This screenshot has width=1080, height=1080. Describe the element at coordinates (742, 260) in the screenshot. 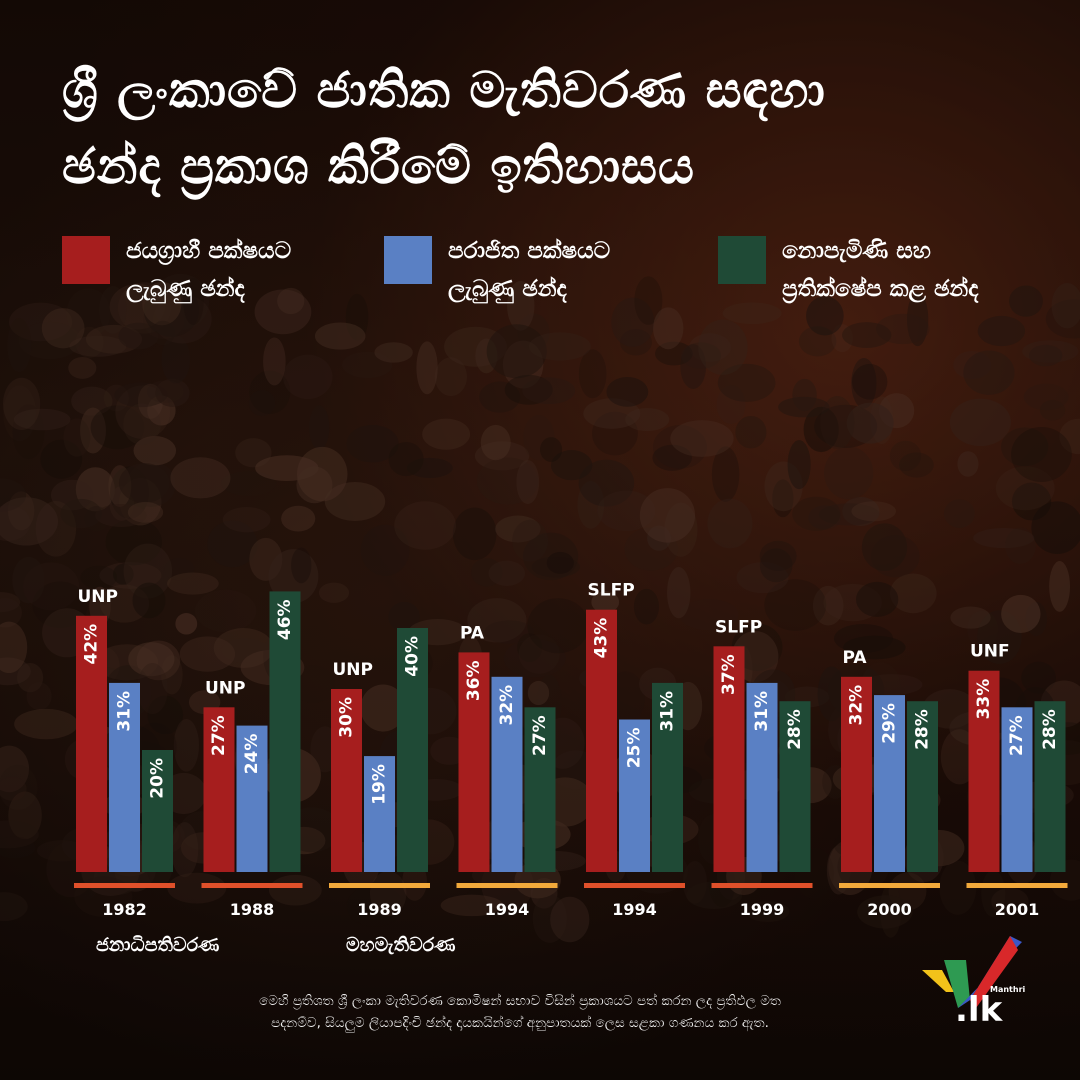

I see `legend-swatch-absent` at that location.